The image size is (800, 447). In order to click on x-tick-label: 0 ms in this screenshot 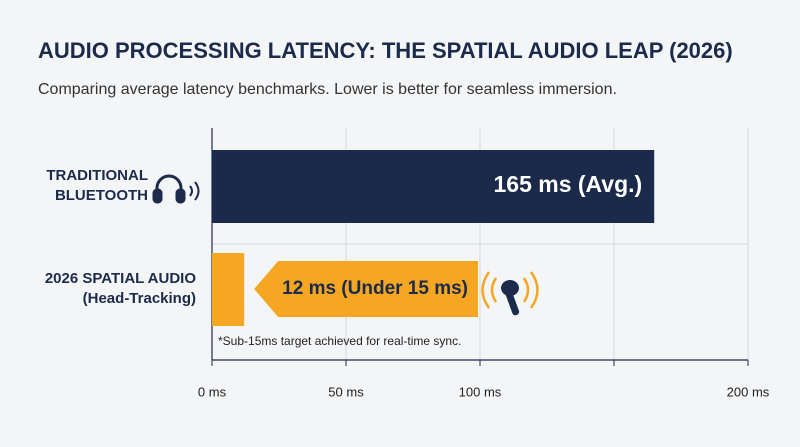, I will do `click(212, 391)`.